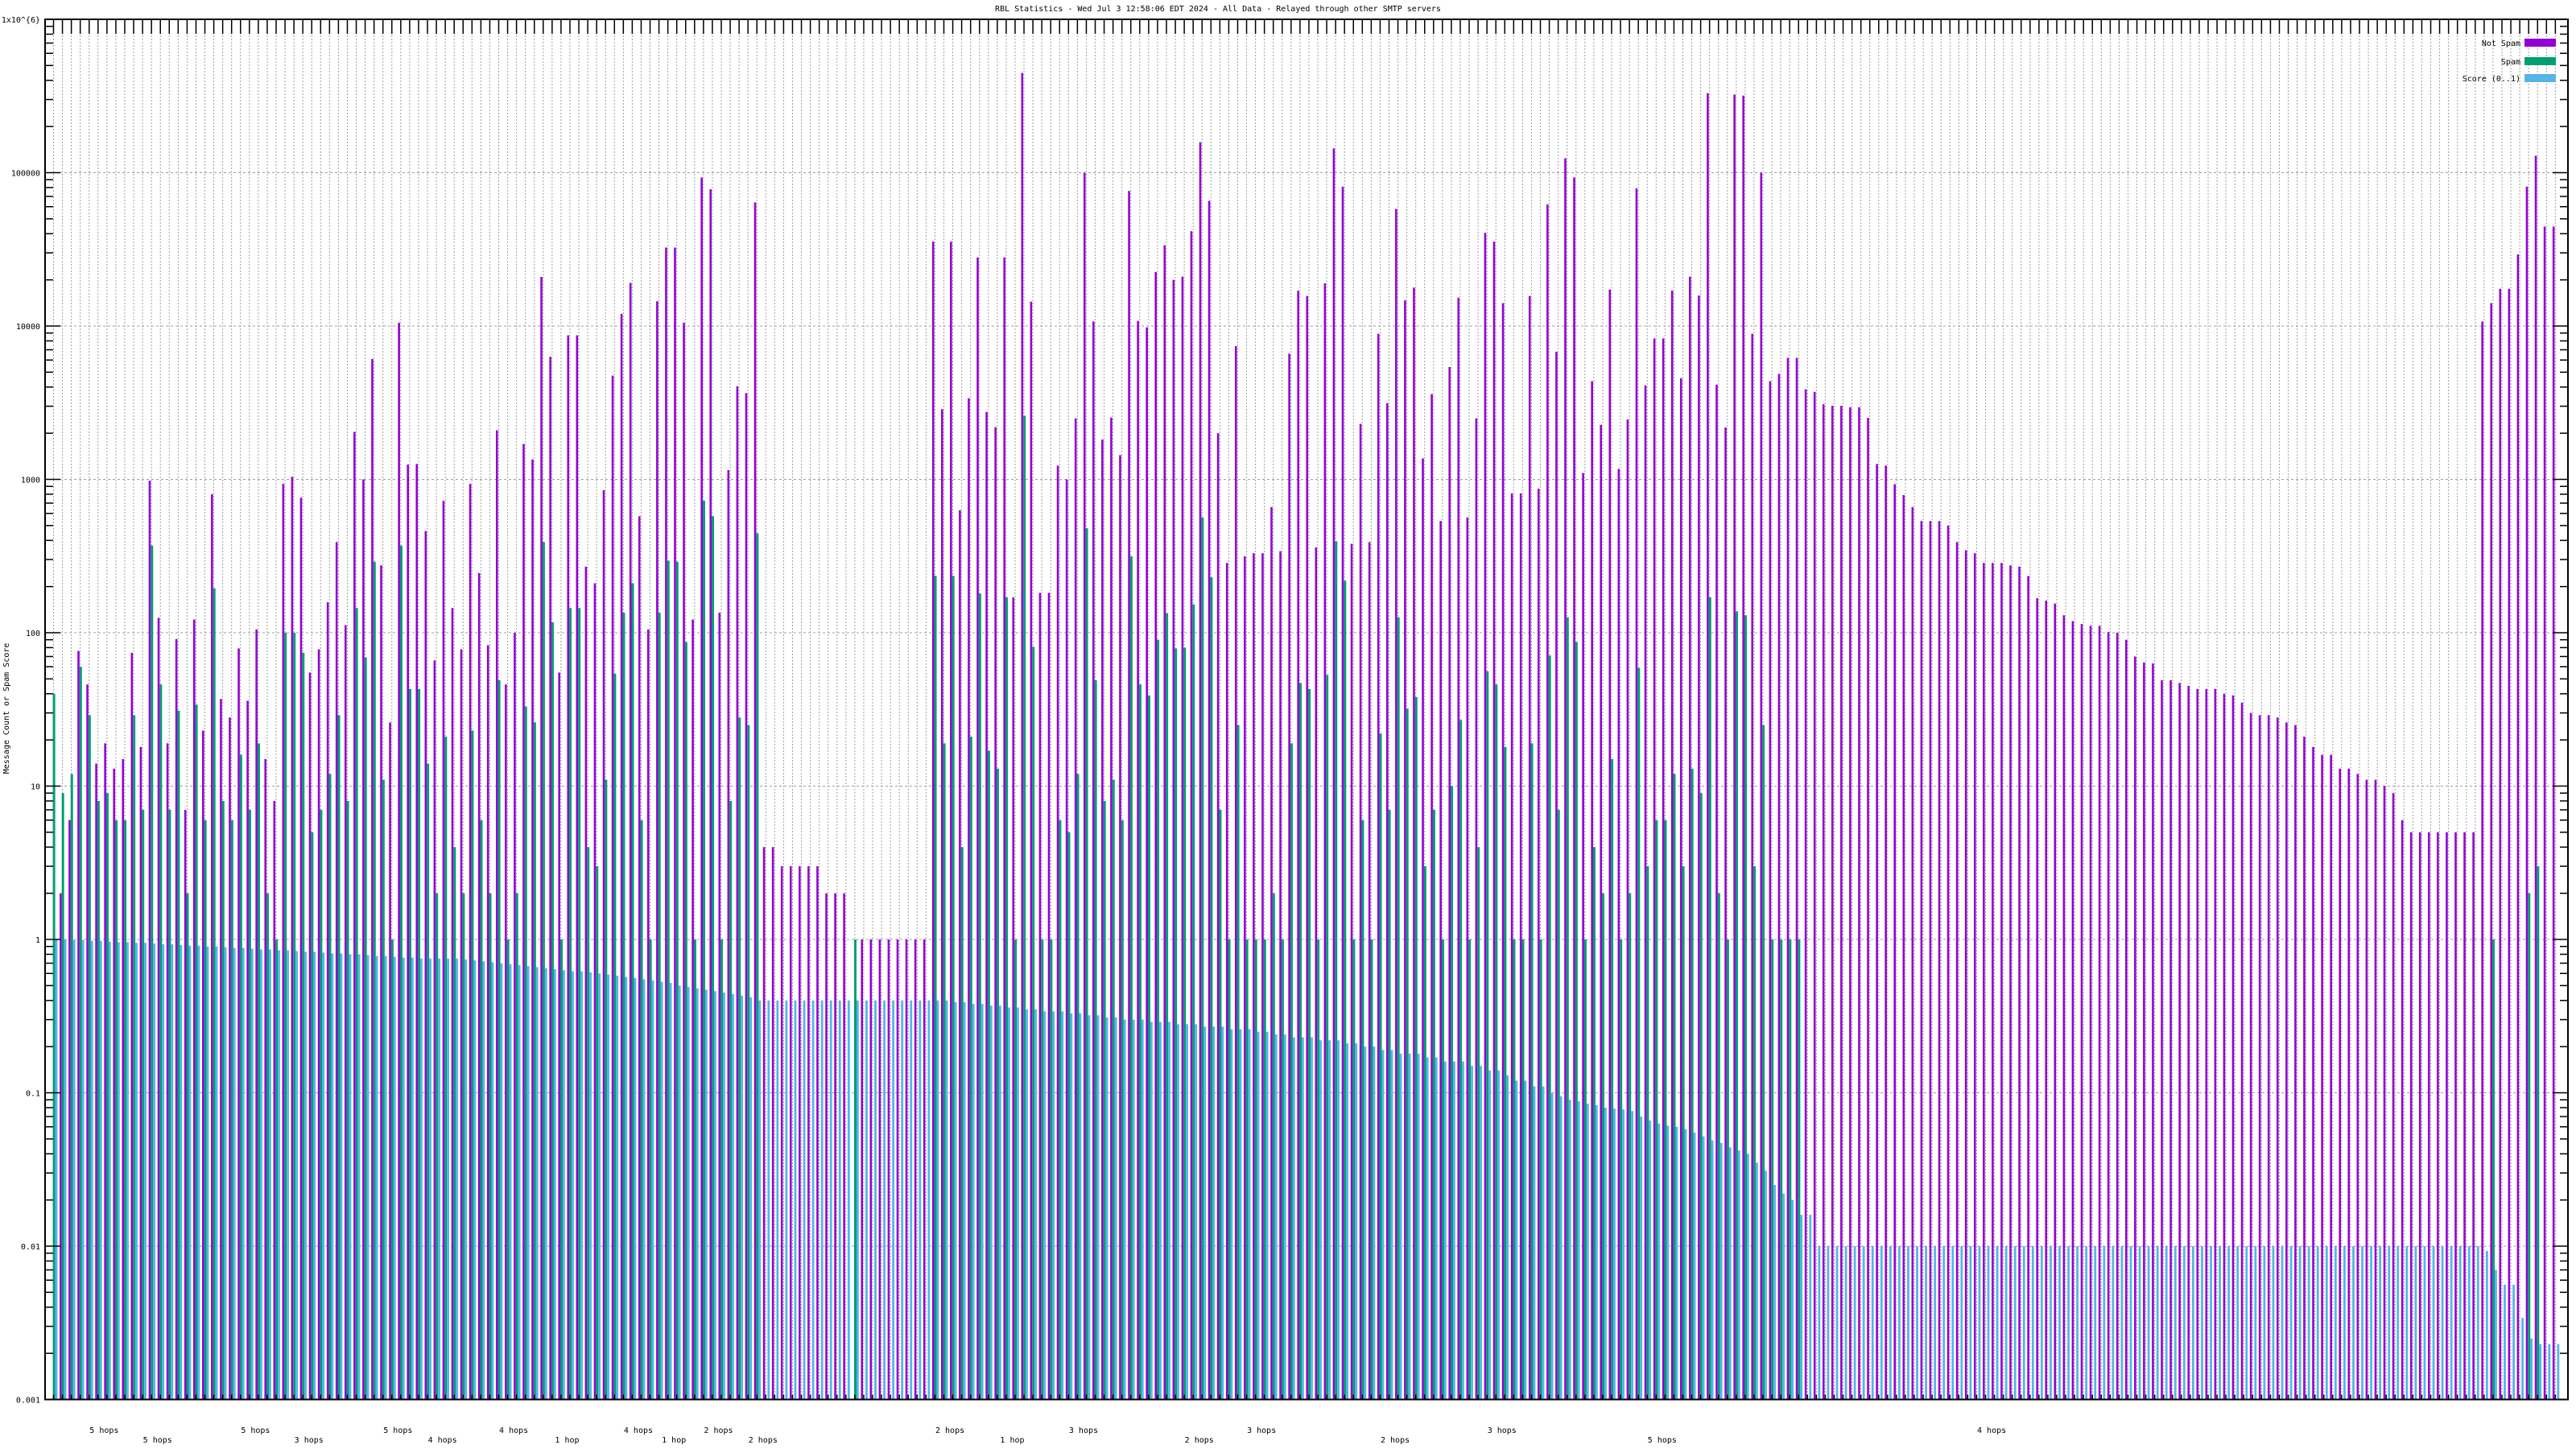  Describe the element at coordinates (1991, 1430) in the screenshot. I see `x-category-label: 4 hops` at that location.